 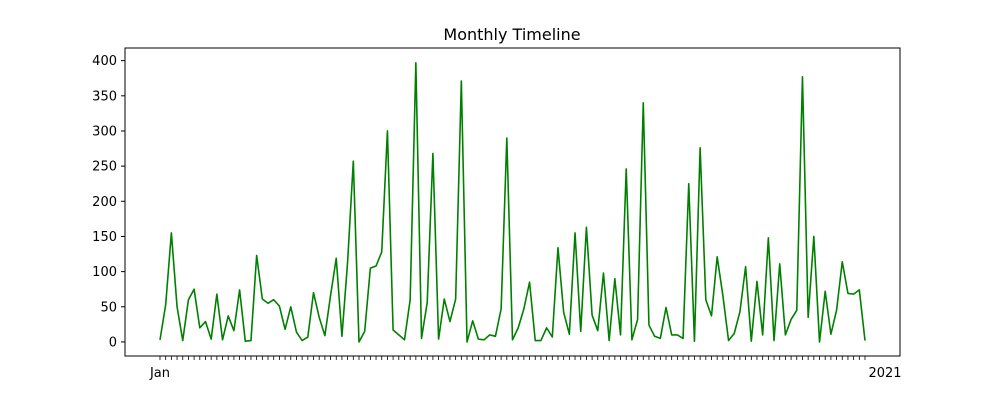 I want to click on x-tick-label-first: Jan, so click(x=159, y=373).